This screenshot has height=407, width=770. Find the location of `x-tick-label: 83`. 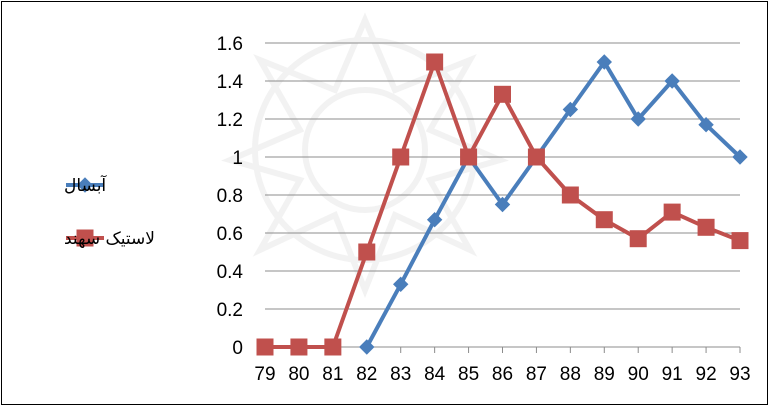

x-tick-label: 83 is located at coordinates (400, 374).